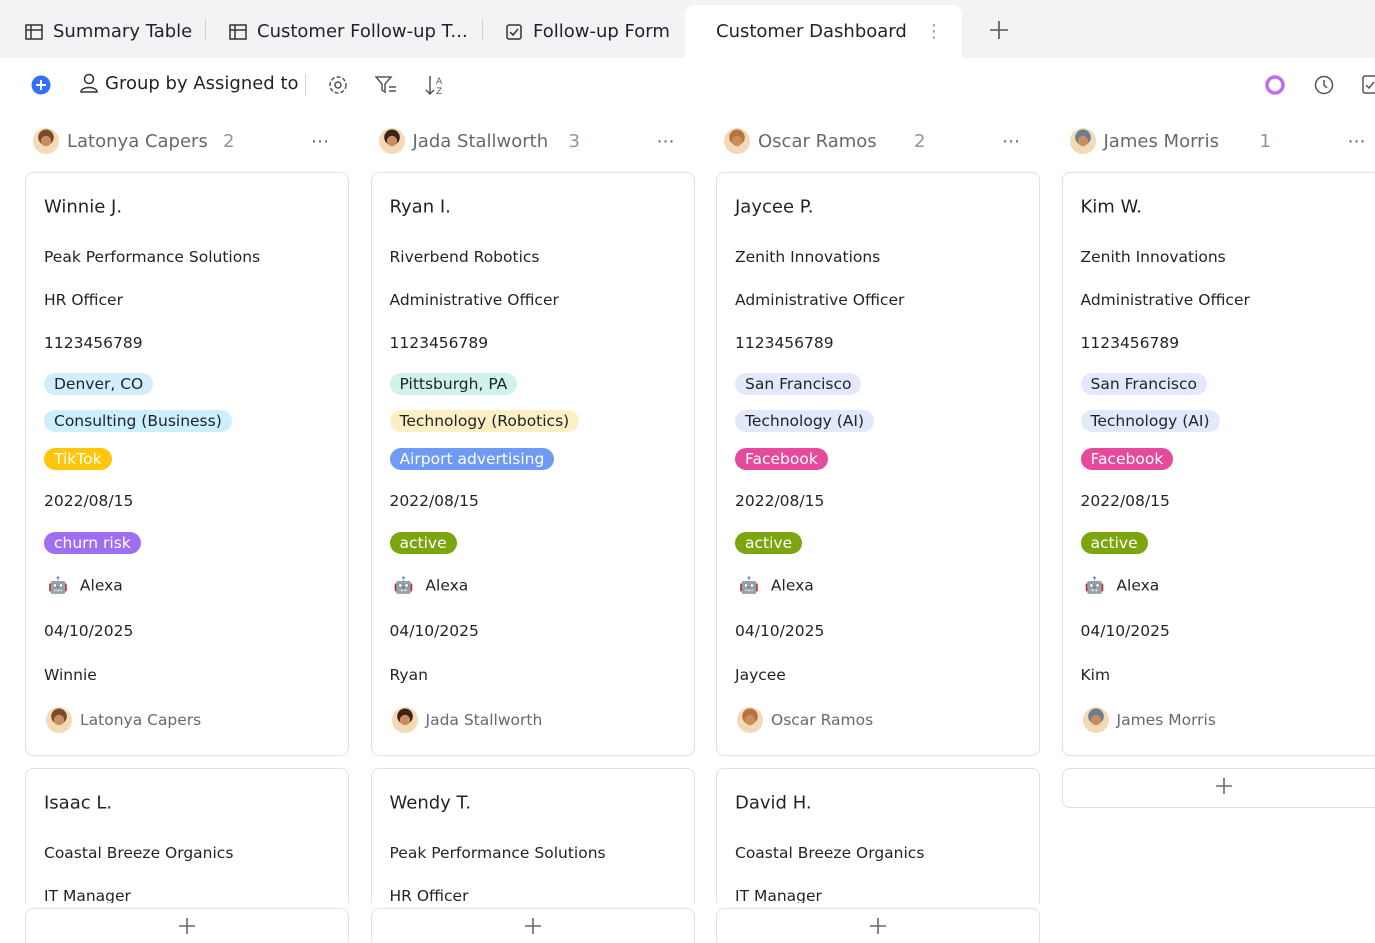  I want to click on owner-name: Oscar Ramos, so click(822, 720).